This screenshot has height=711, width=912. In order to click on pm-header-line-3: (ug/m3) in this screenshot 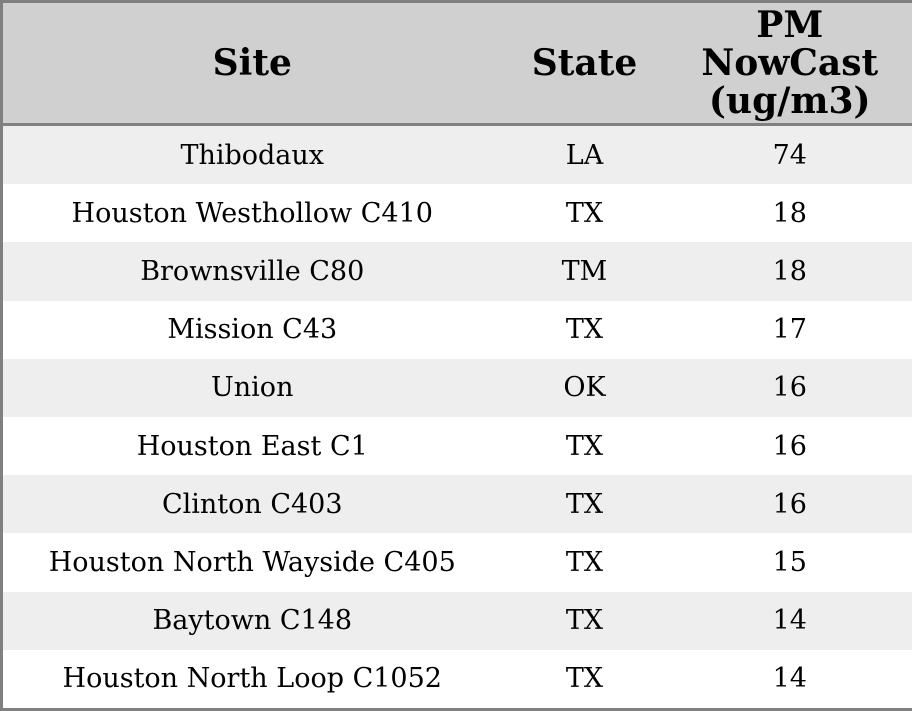, I will do `click(789, 101)`.